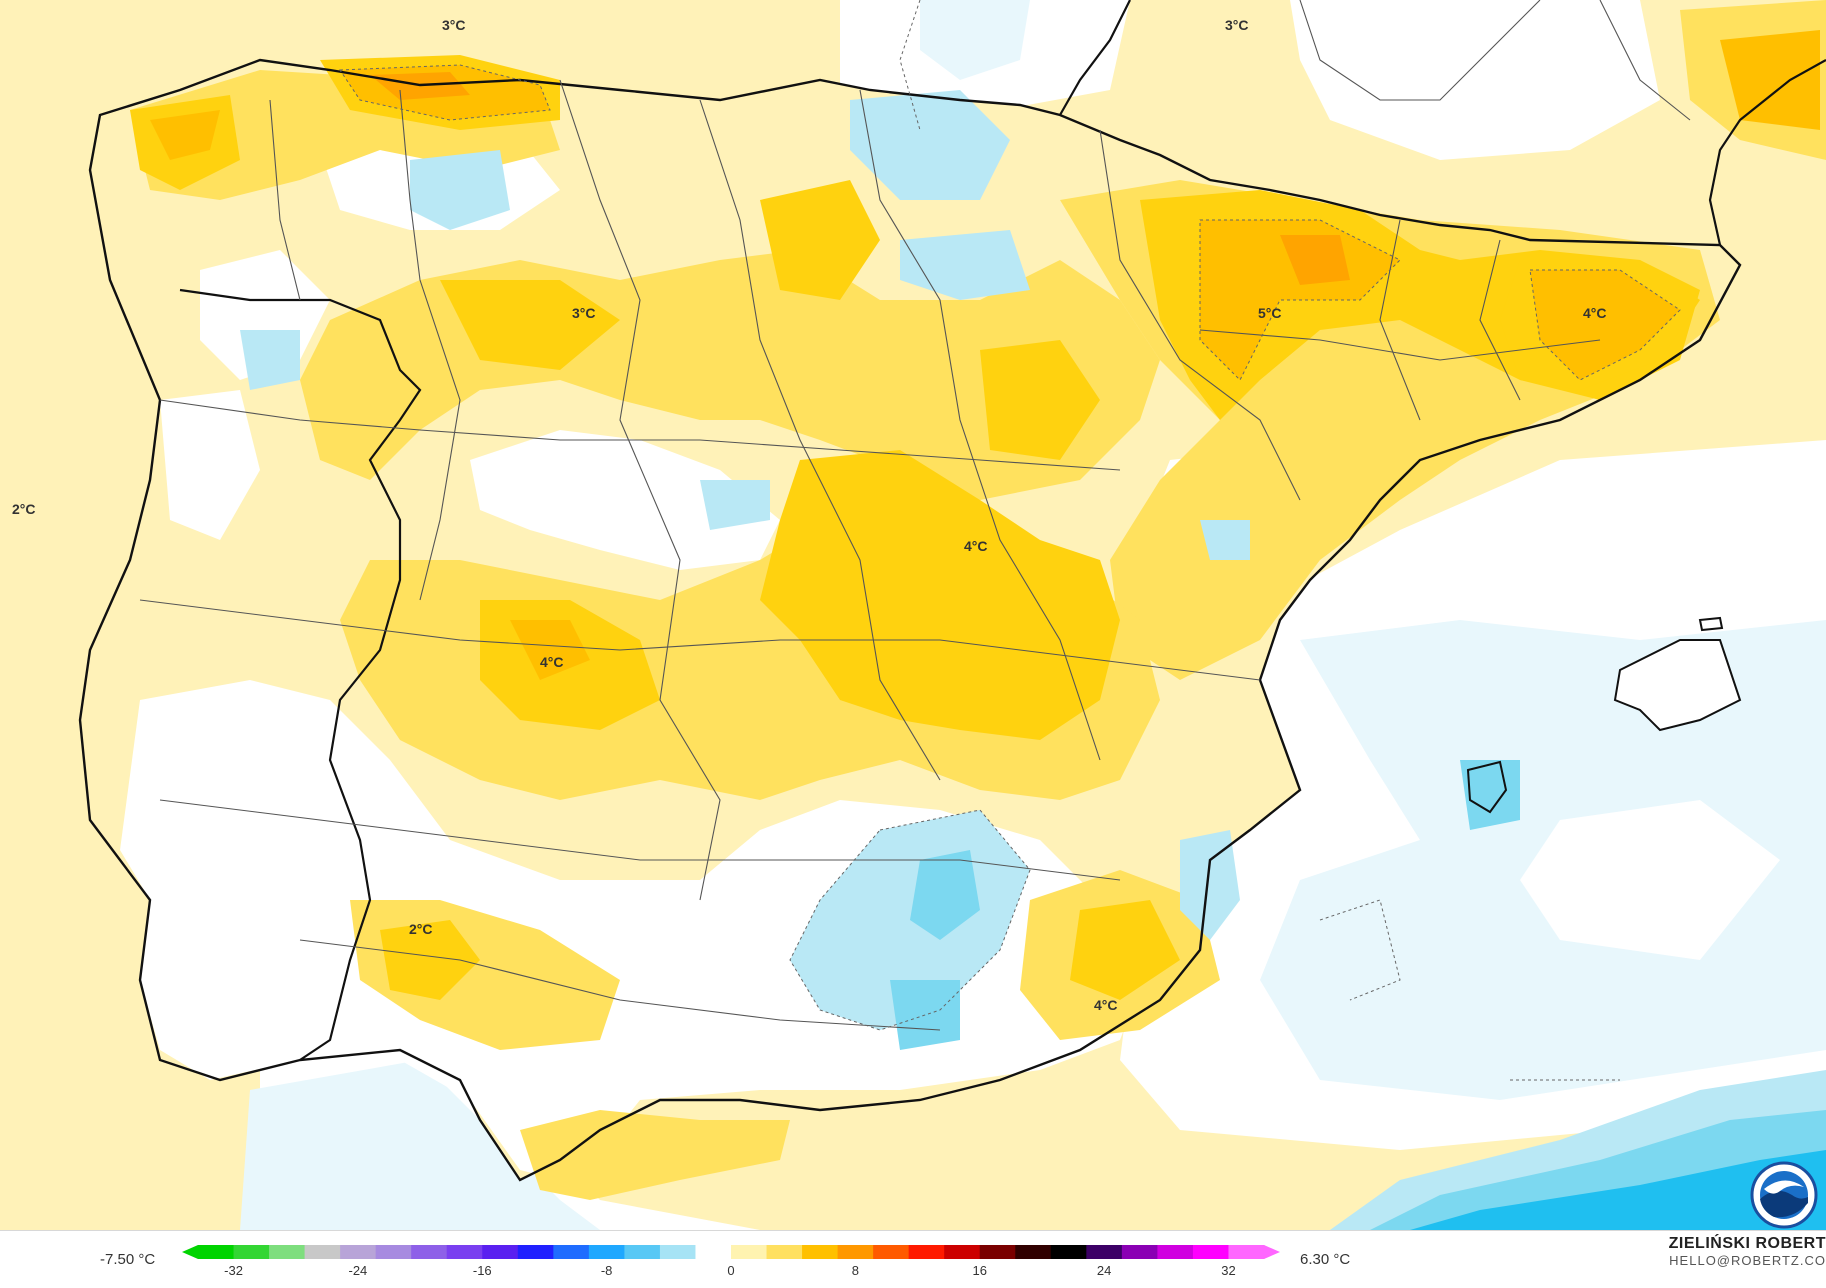  What do you see at coordinates (460, 190) in the screenshot?
I see `cold-patch-asturias` at bounding box center [460, 190].